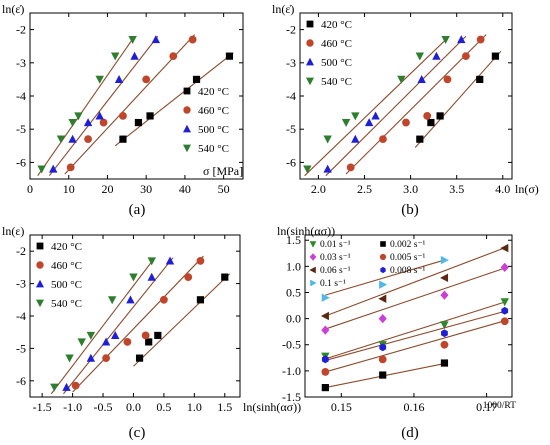 This screenshot has height=445, width=550. Describe the element at coordinates (456, 189) in the screenshot. I see `x-tick-label: 3.5` at that location.